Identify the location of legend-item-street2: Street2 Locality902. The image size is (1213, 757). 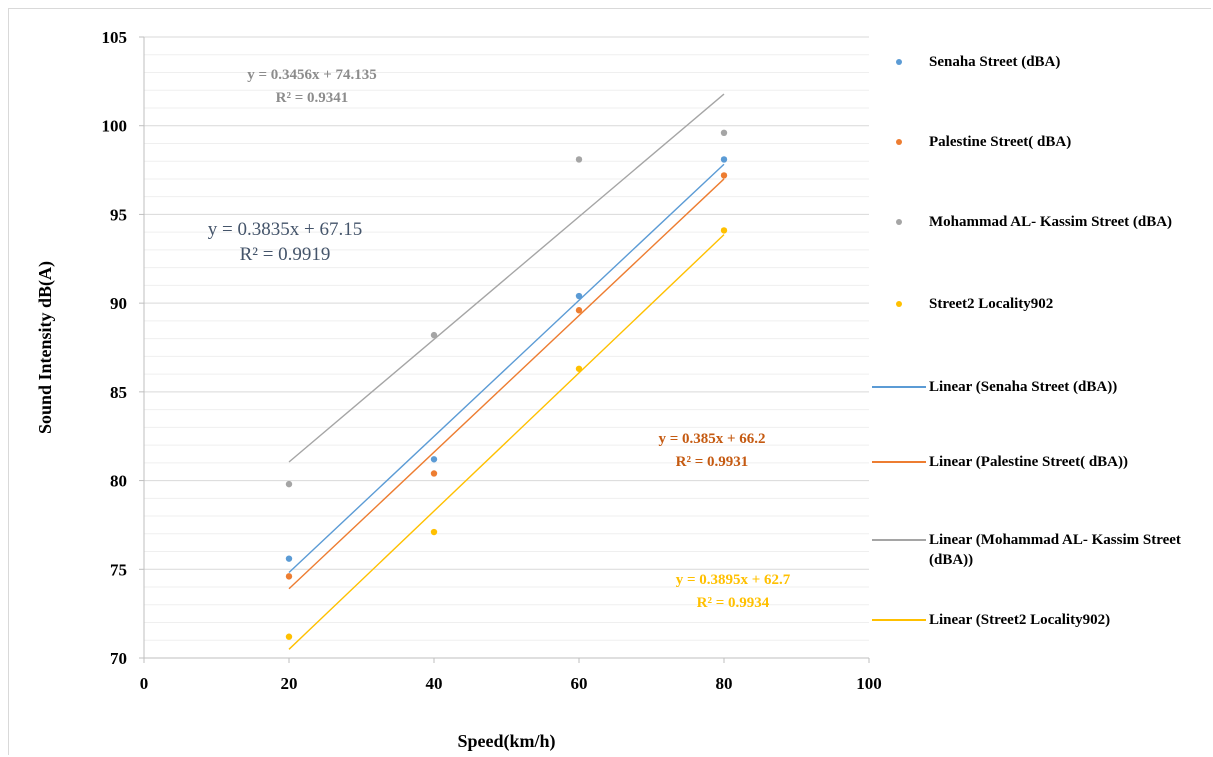
(1042, 304).